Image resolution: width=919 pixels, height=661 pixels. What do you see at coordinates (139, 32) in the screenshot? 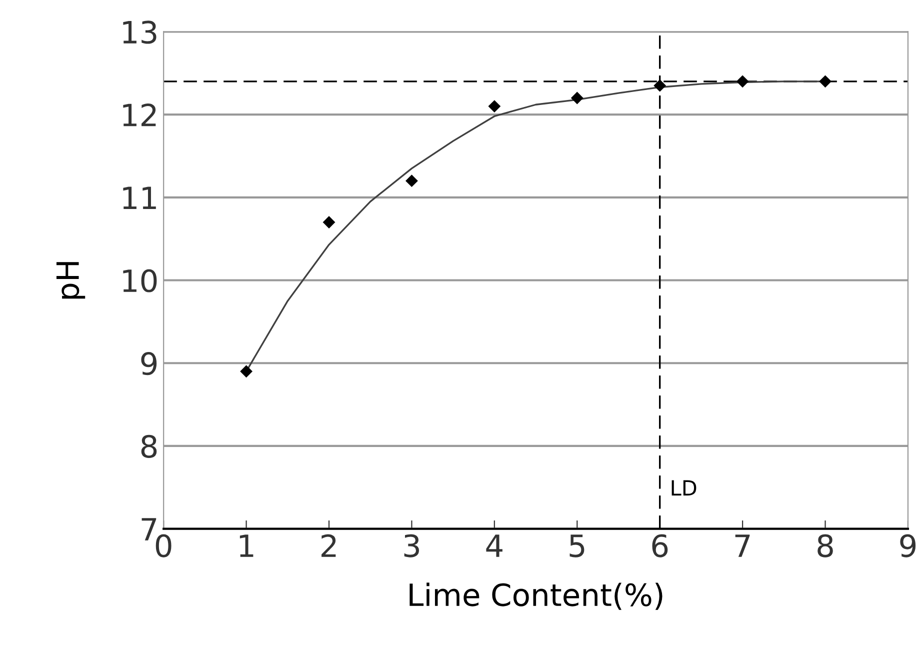
I see `y-tick-label: 13` at bounding box center [139, 32].